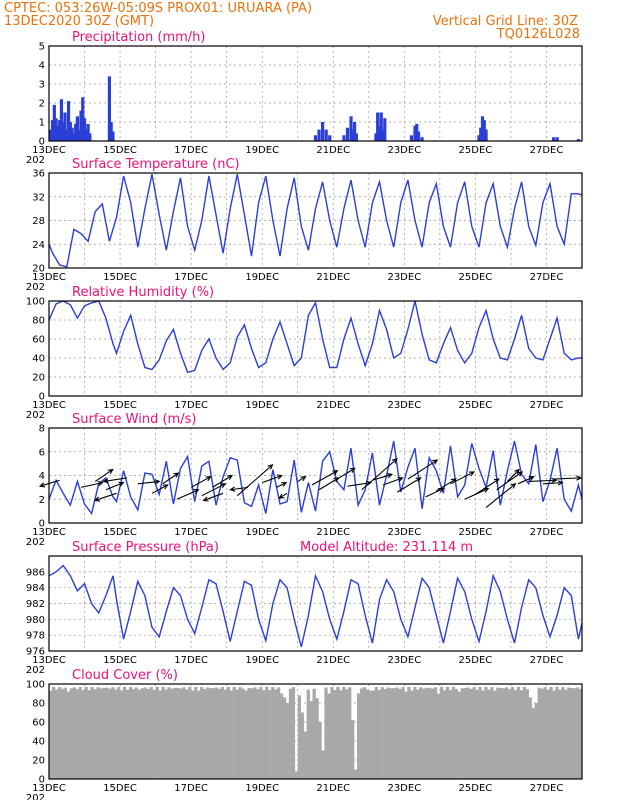  What do you see at coordinates (538, 34) in the screenshot?
I see `header-model: TQ0126L028` at bounding box center [538, 34].